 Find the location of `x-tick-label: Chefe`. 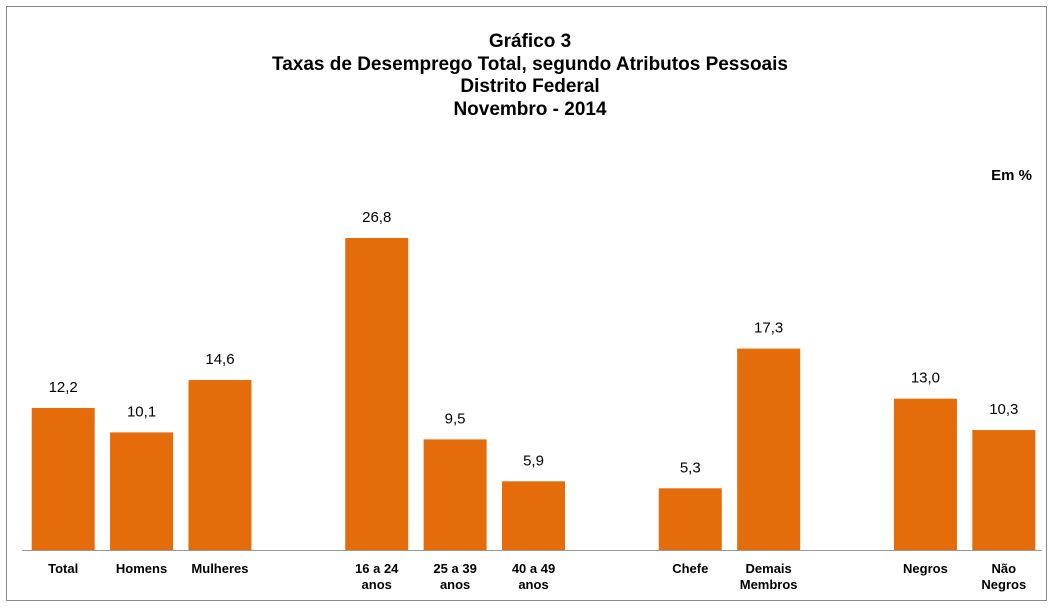

x-tick-label: Chefe is located at coordinates (690, 568).